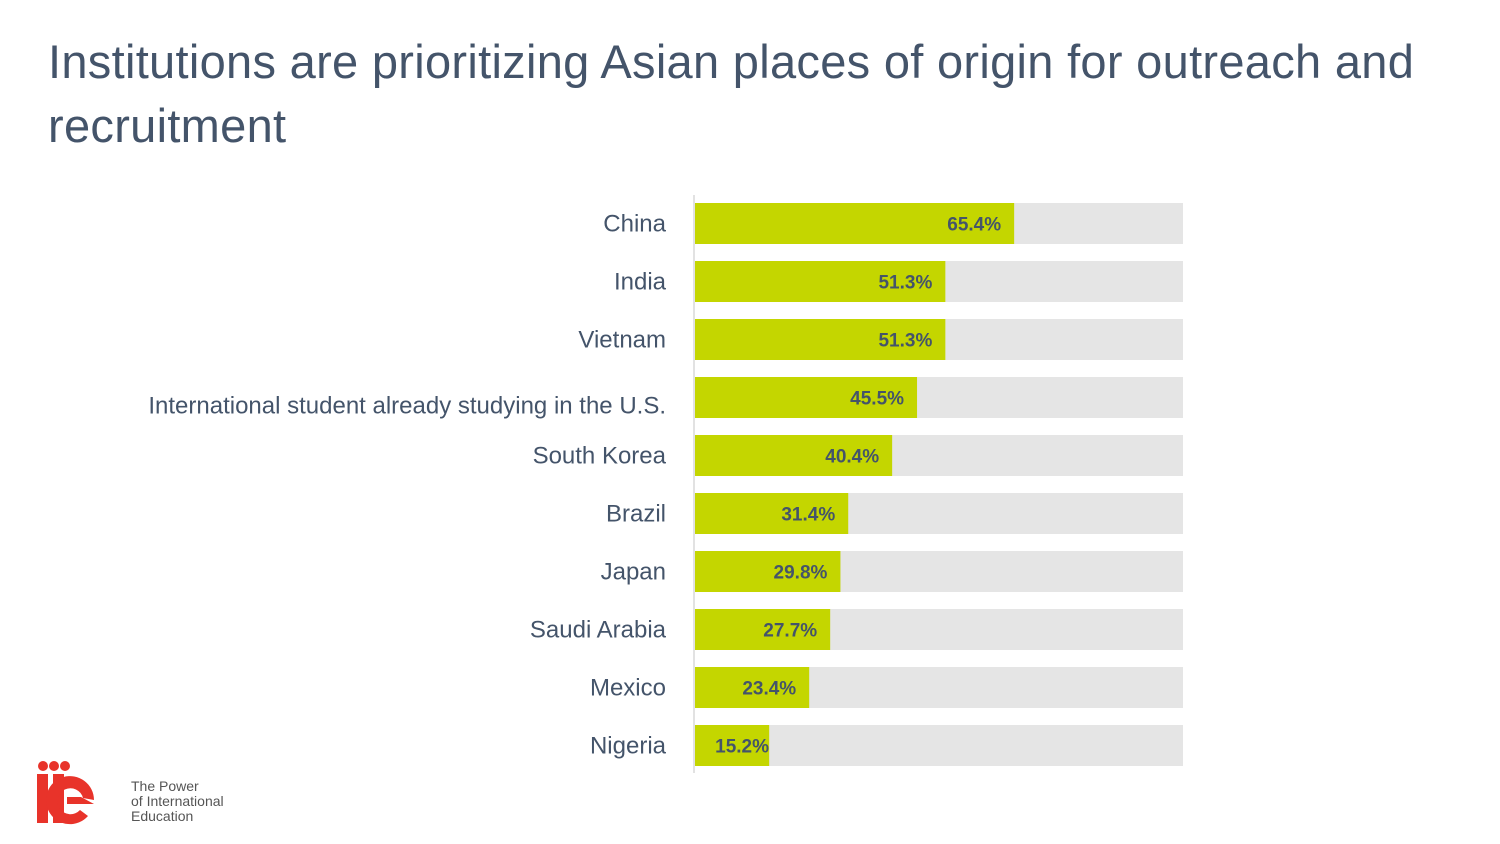 Image resolution: width=1500 pixels, height=844 pixels. I want to click on category-label: India, so click(640, 282).